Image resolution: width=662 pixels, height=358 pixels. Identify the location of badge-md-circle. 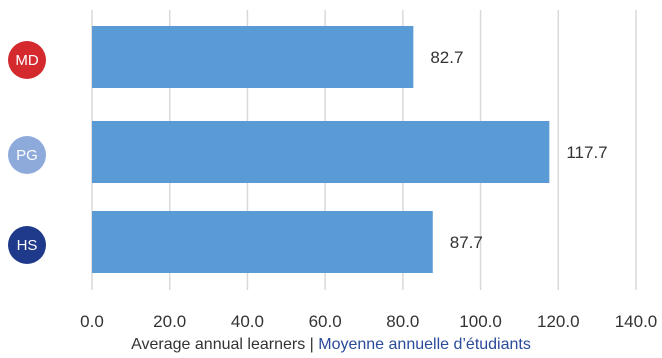
(27, 60).